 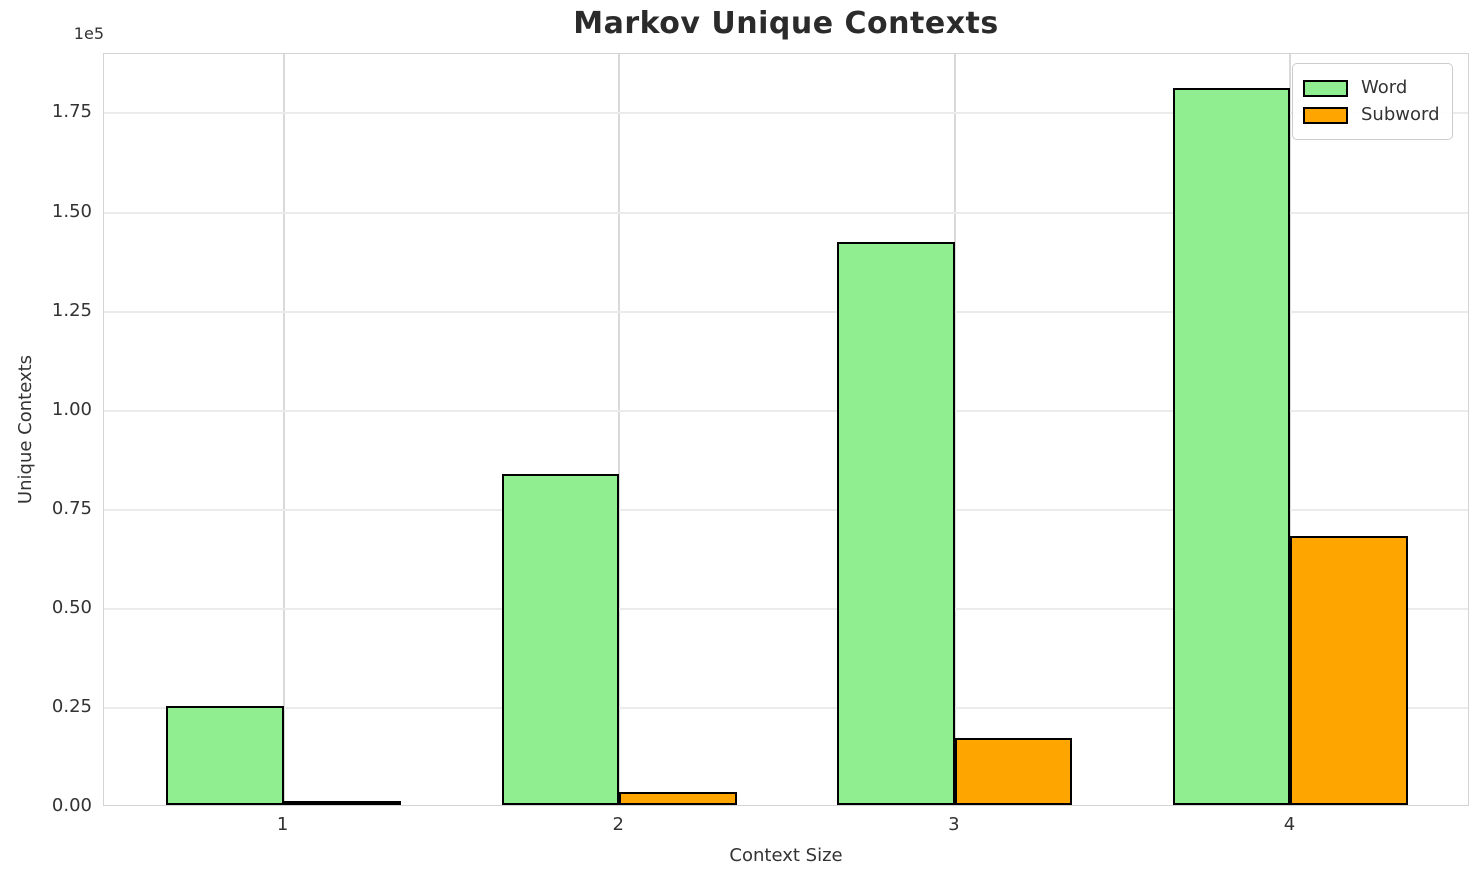 I want to click on chart-title: Markov Unique Contexts, so click(x=786, y=23).